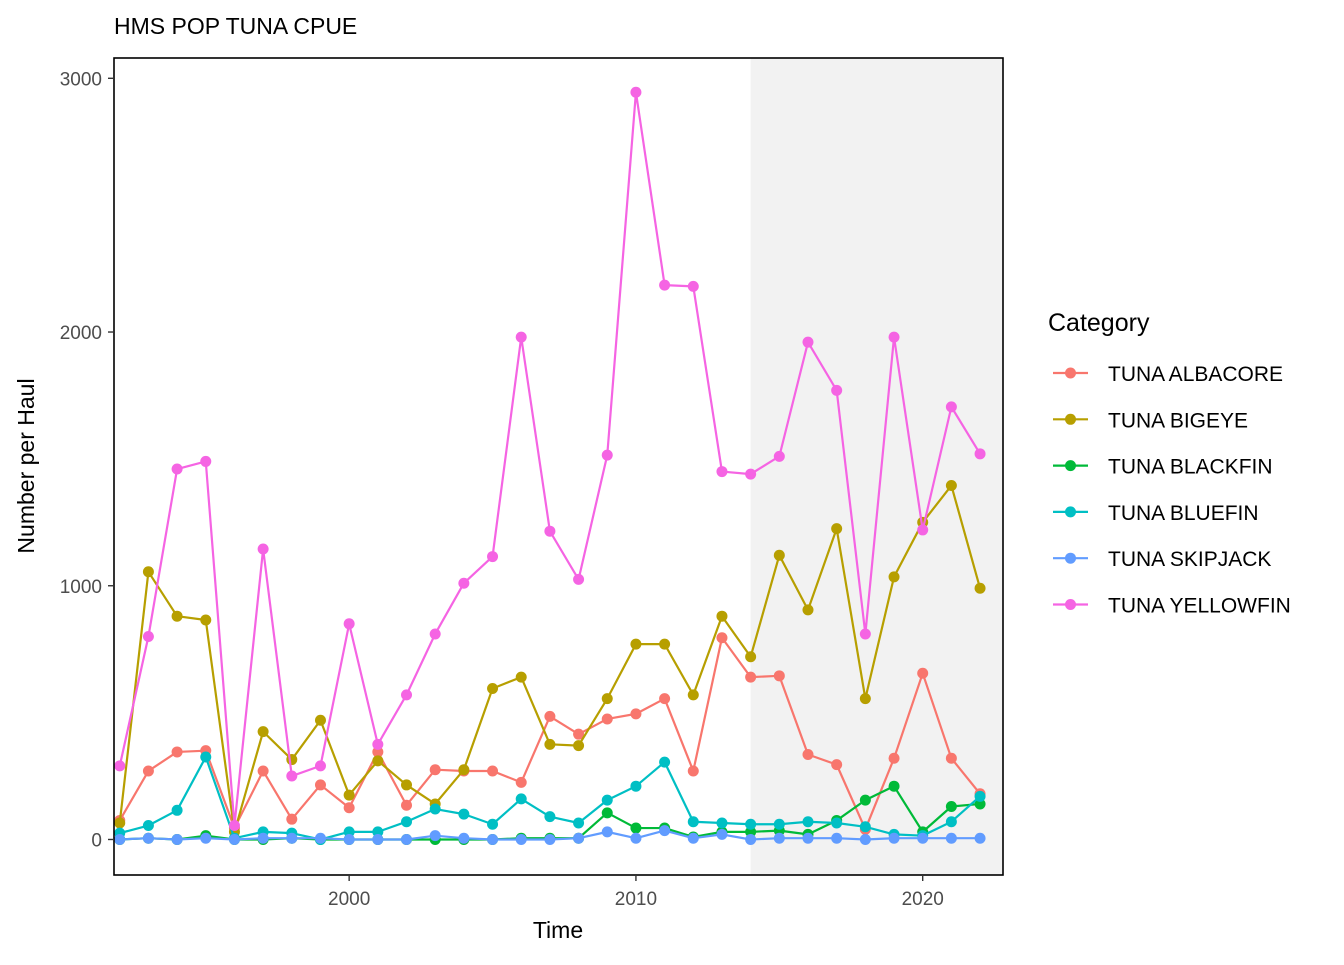 The width and height of the screenshot is (1344, 965). I want to click on series-tuna-albacore, so click(550, 733).